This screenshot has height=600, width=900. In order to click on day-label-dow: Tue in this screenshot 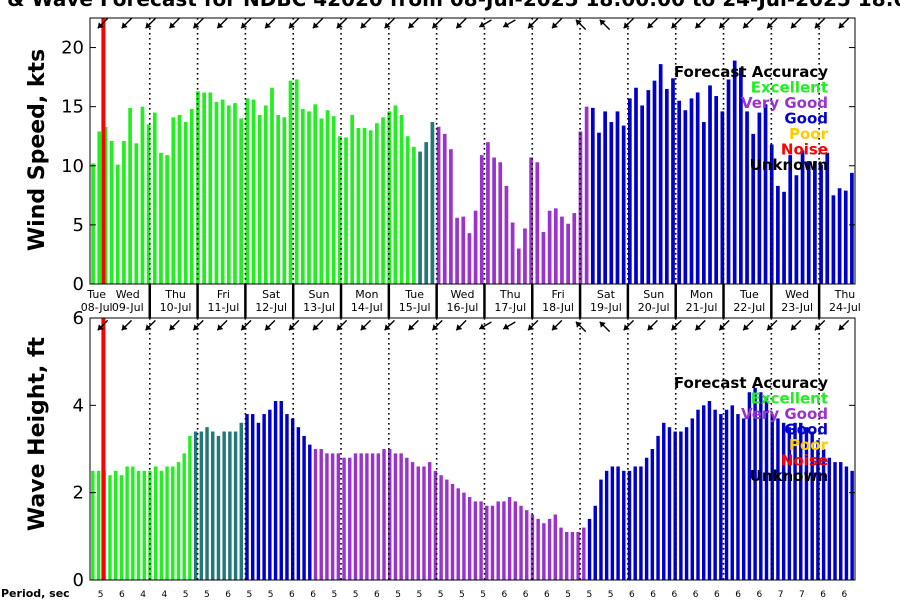, I will do `click(749, 294)`.